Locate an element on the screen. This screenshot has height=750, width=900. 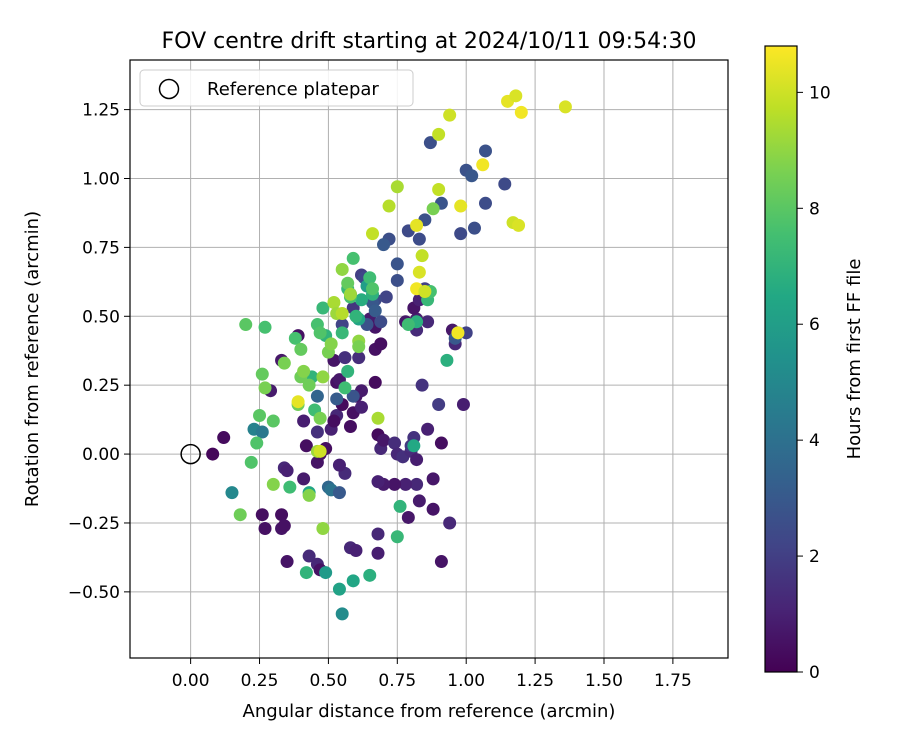
x-tick-label: 0.50 is located at coordinates (328, 681).